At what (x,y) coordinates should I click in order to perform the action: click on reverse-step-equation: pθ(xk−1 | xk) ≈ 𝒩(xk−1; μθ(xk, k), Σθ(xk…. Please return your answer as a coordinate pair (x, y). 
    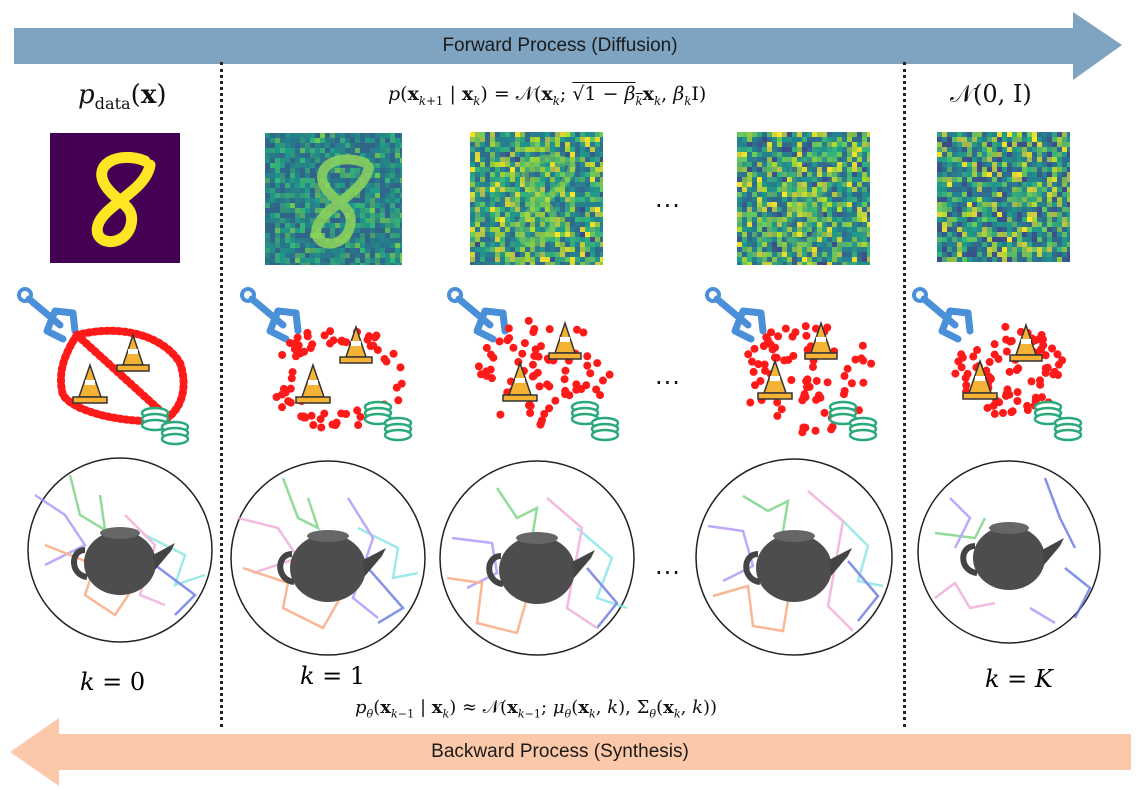
    Looking at the image, I should click on (536, 709).